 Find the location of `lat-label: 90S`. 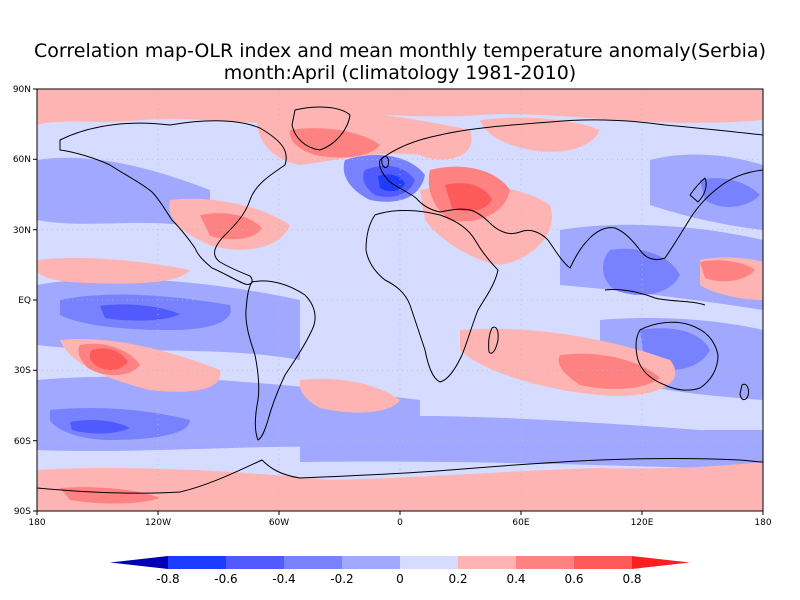

lat-label: 90S is located at coordinates (22, 512).